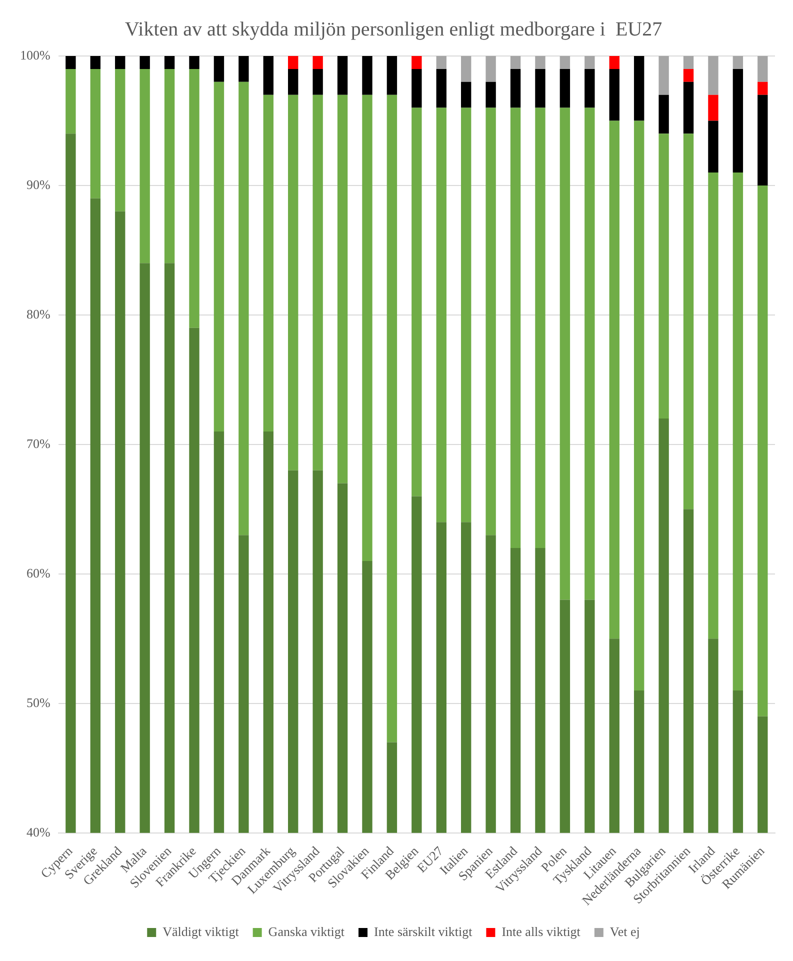 This screenshot has height=961, width=793. I want to click on legend-label: Ganska viktigt, so click(306, 931).